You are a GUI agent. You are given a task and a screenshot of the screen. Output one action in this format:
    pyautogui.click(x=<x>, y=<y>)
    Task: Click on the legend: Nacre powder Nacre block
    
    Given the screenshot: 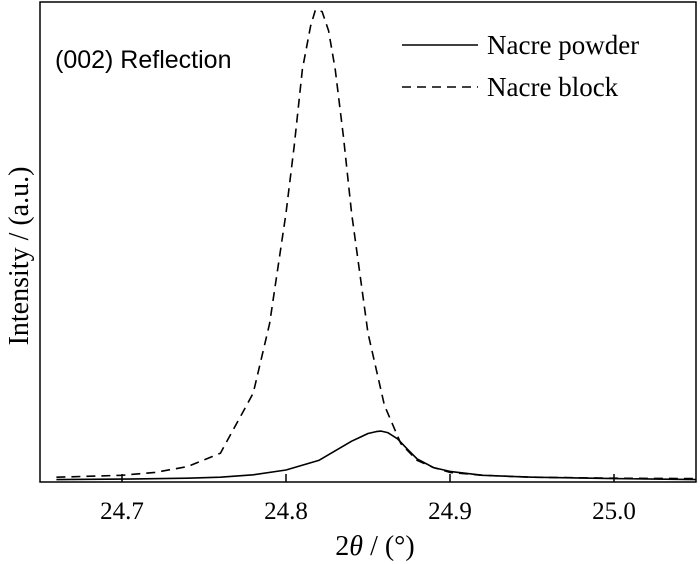 What is the action you would take?
    pyautogui.click(x=520, y=66)
    